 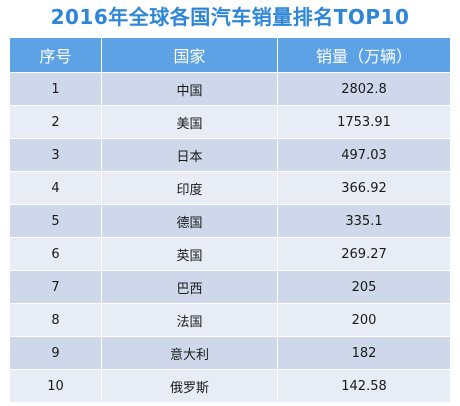 What do you see at coordinates (364, 188) in the screenshot?
I see `sales-cell: 366.92` at bounding box center [364, 188].